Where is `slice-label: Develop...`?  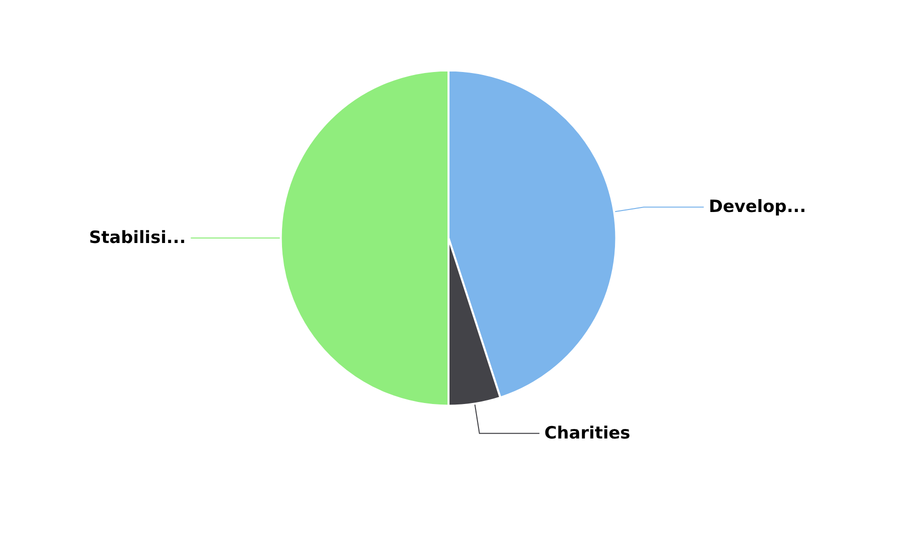 slice-label: Develop... is located at coordinates (757, 207).